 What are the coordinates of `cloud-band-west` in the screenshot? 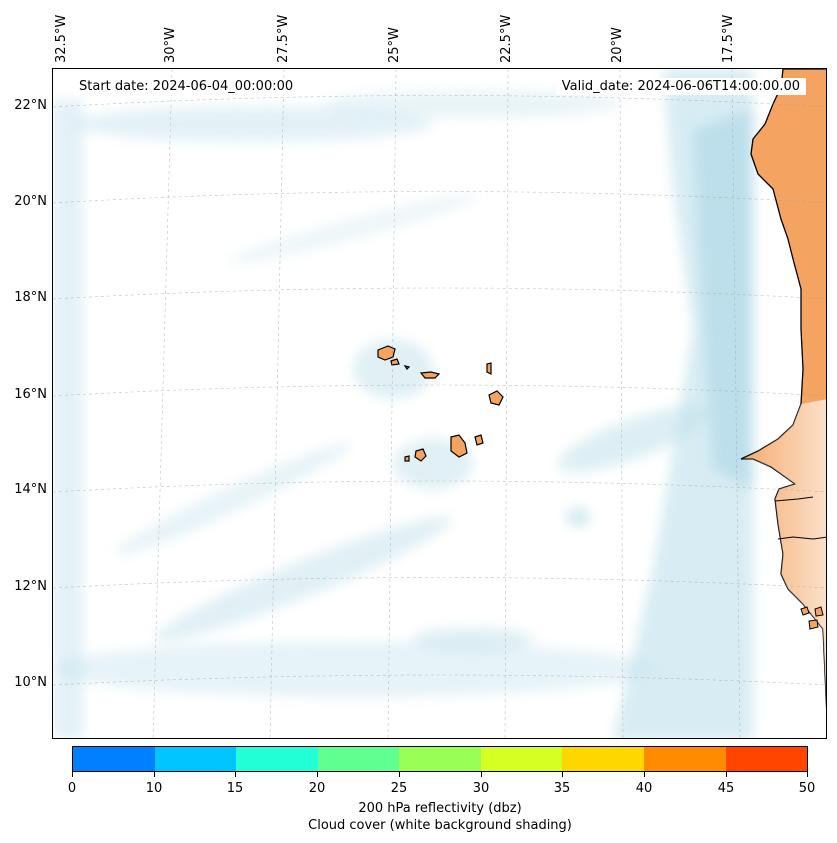 It's located at (68, 418).